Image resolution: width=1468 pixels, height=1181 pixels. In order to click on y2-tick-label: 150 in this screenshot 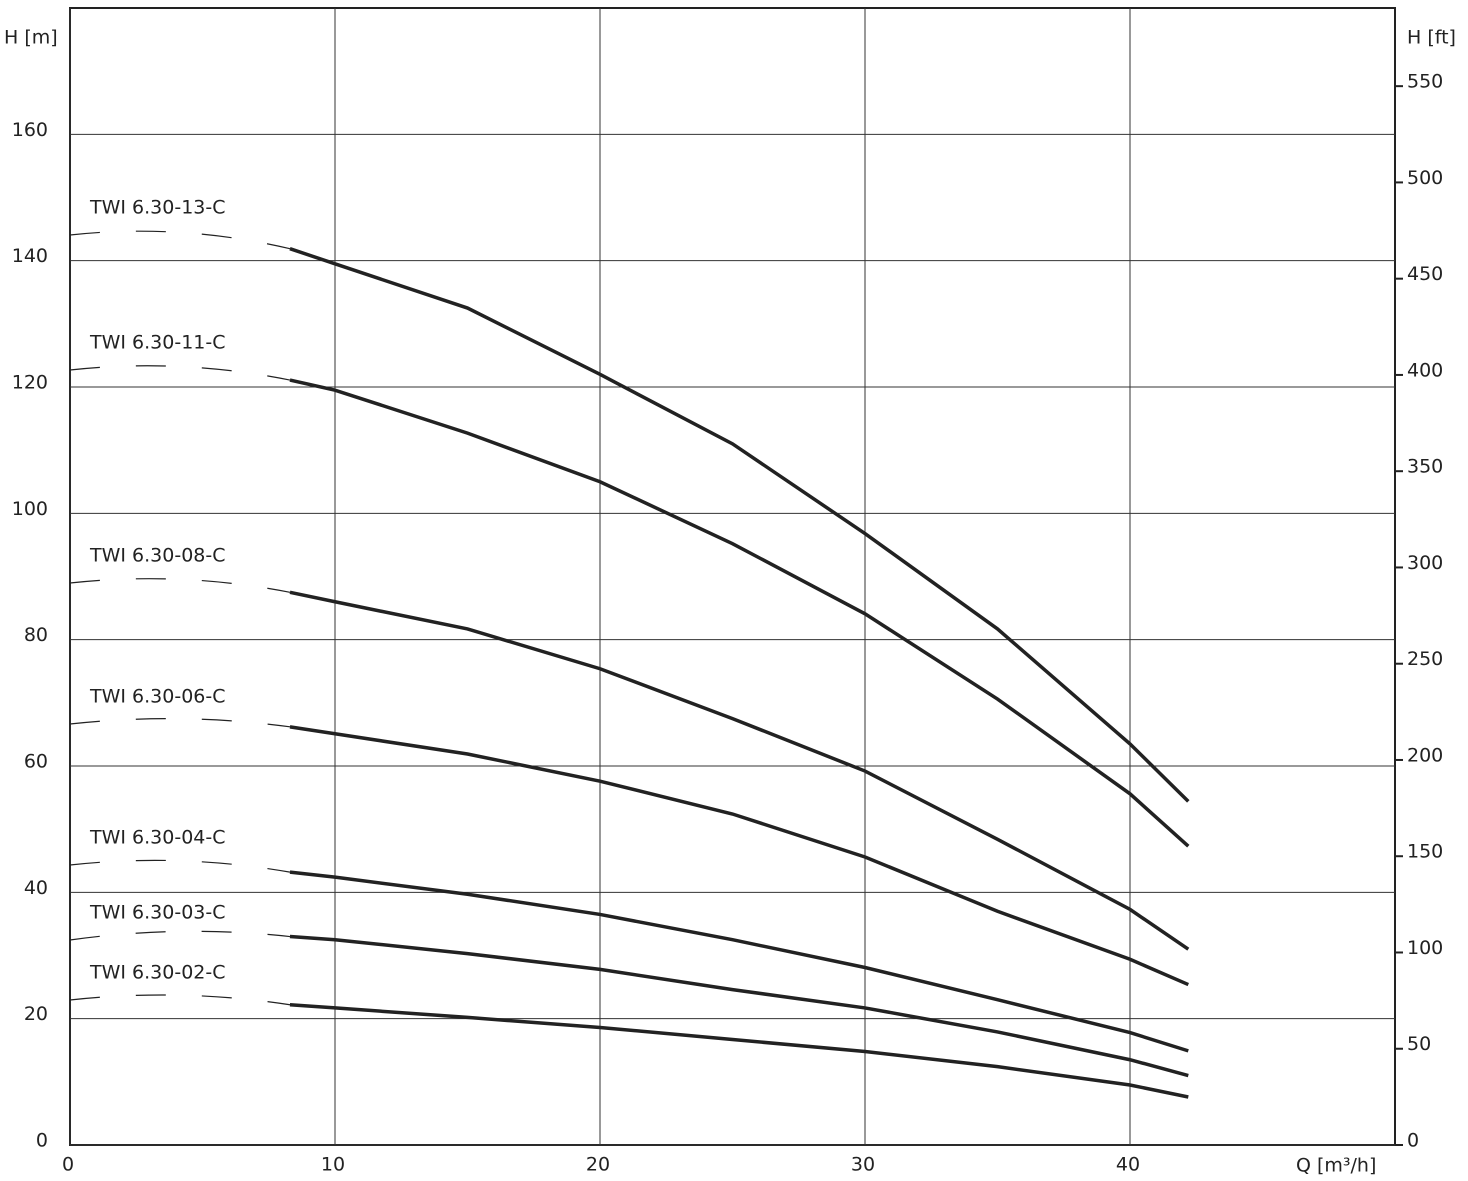, I will do `click(1425, 852)`.